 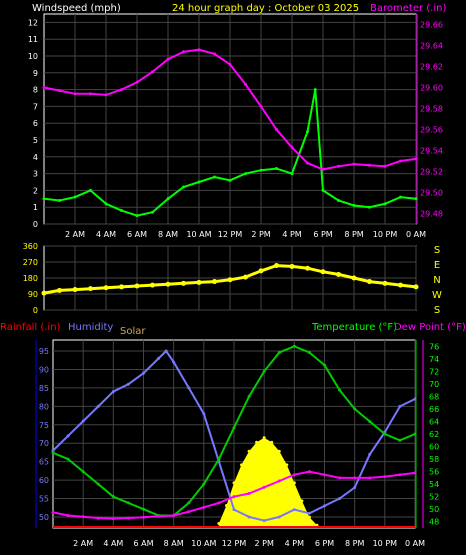 I want to click on barometer-y-tick-label: 29.62, so click(x=431, y=67).